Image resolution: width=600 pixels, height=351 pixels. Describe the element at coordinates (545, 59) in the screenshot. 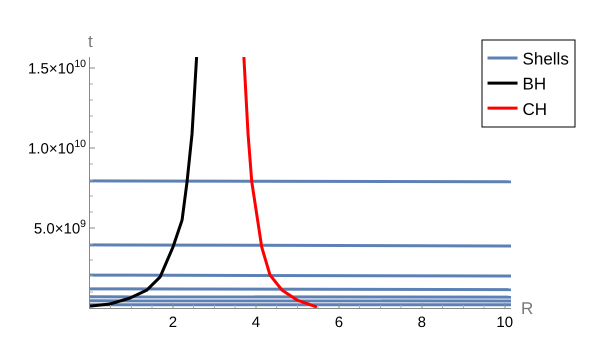

I see `legend-label: Shells` at that location.